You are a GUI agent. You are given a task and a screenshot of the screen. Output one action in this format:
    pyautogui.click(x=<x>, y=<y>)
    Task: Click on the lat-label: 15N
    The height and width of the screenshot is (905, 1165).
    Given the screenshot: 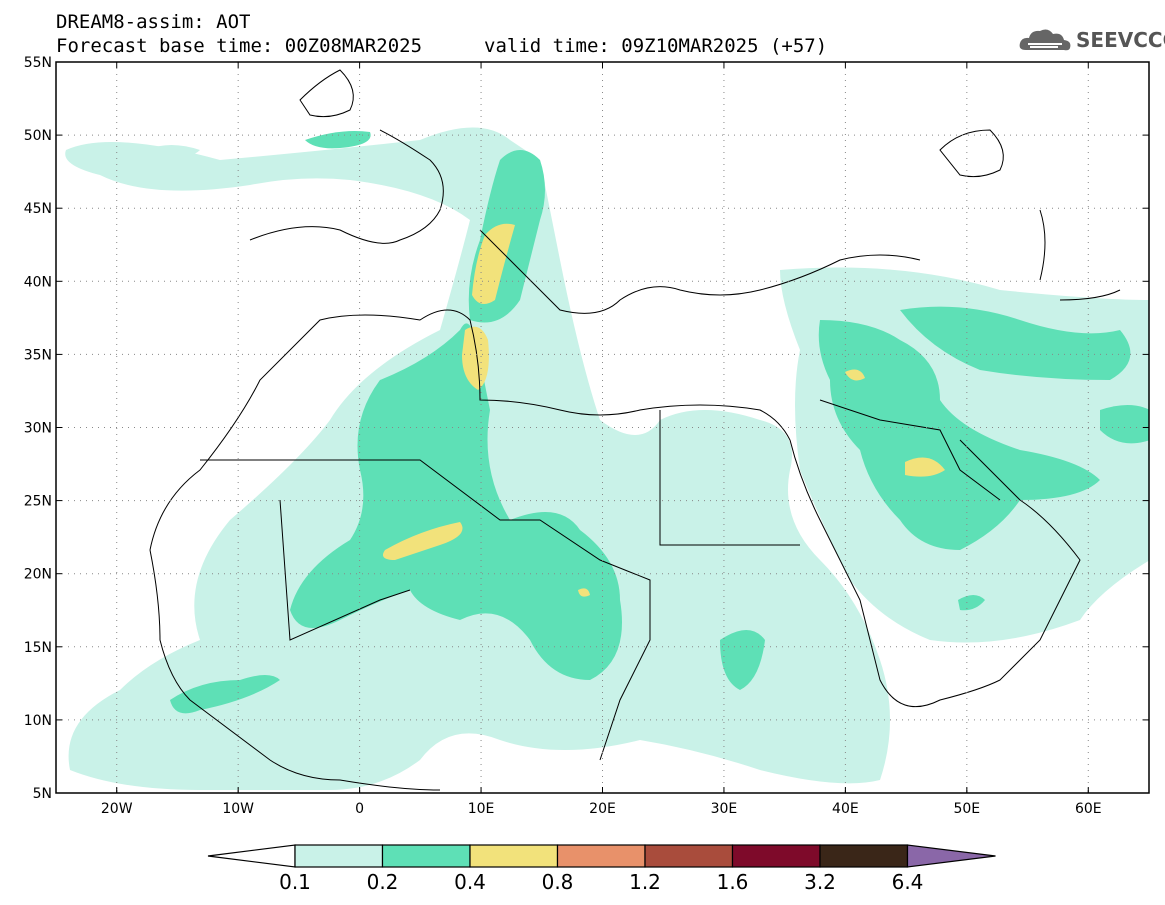 What is the action you would take?
    pyautogui.click(x=38, y=648)
    